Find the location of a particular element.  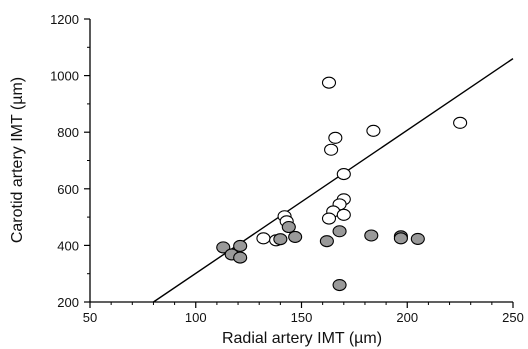

y-tick-label: 800 is located at coordinates (68, 132).